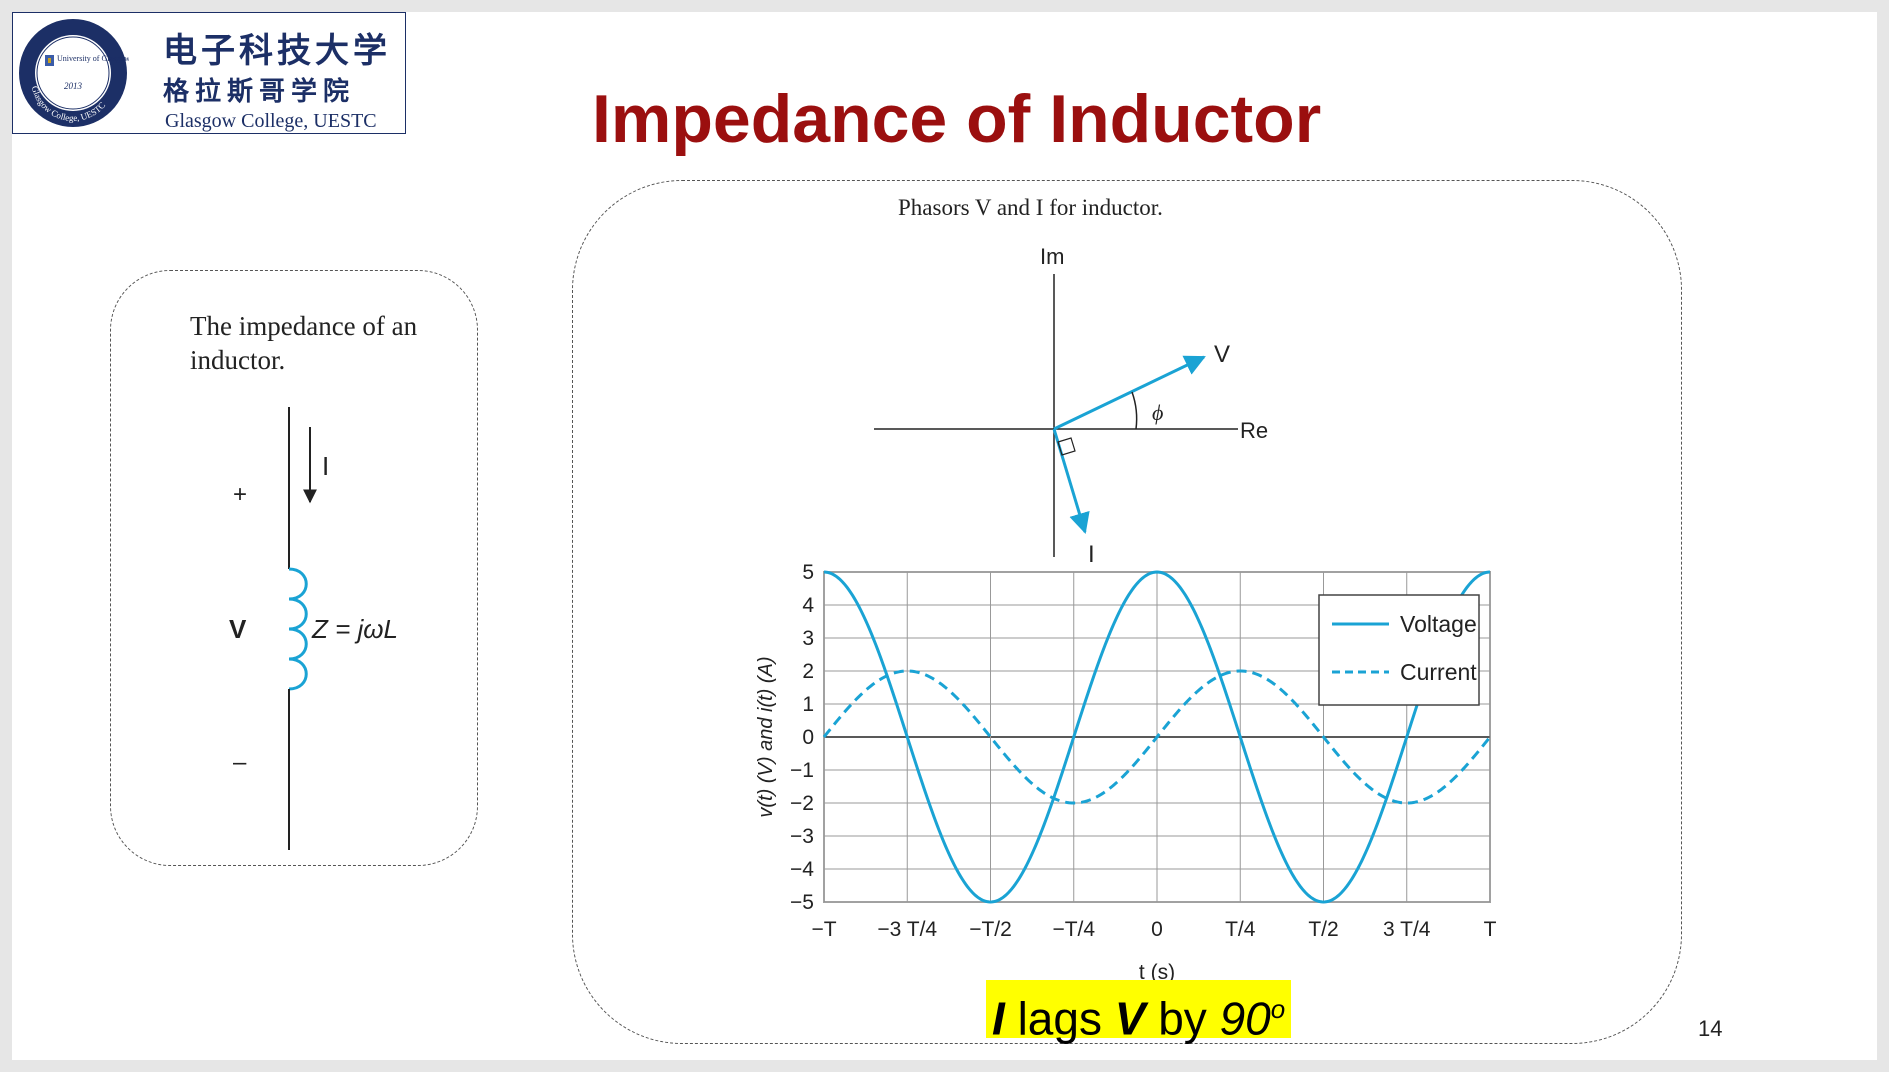 The image size is (1889, 1072). What do you see at coordinates (1278, 1009) in the screenshot?
I see `statement-degree: o` at bounding box center [1278, 1009].